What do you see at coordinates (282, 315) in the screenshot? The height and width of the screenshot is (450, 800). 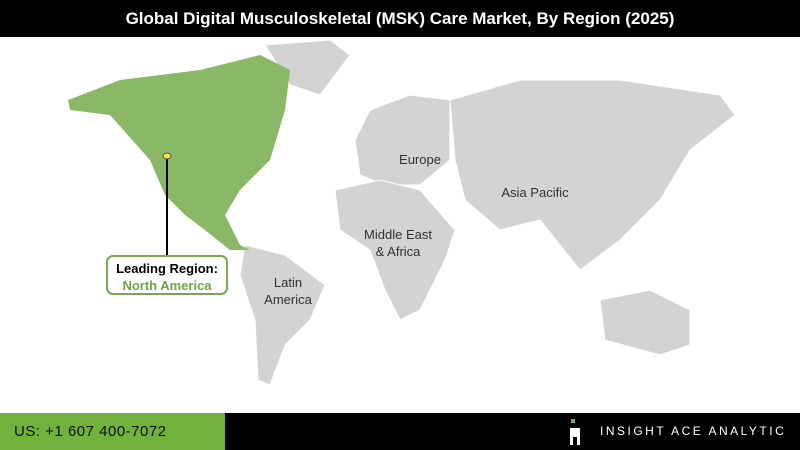 I see `south-america` at bounding box center [282, 315].